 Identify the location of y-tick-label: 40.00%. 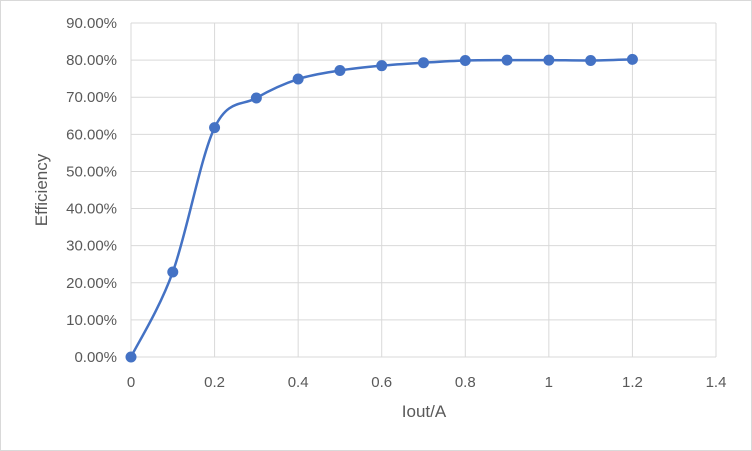
(91, 209).